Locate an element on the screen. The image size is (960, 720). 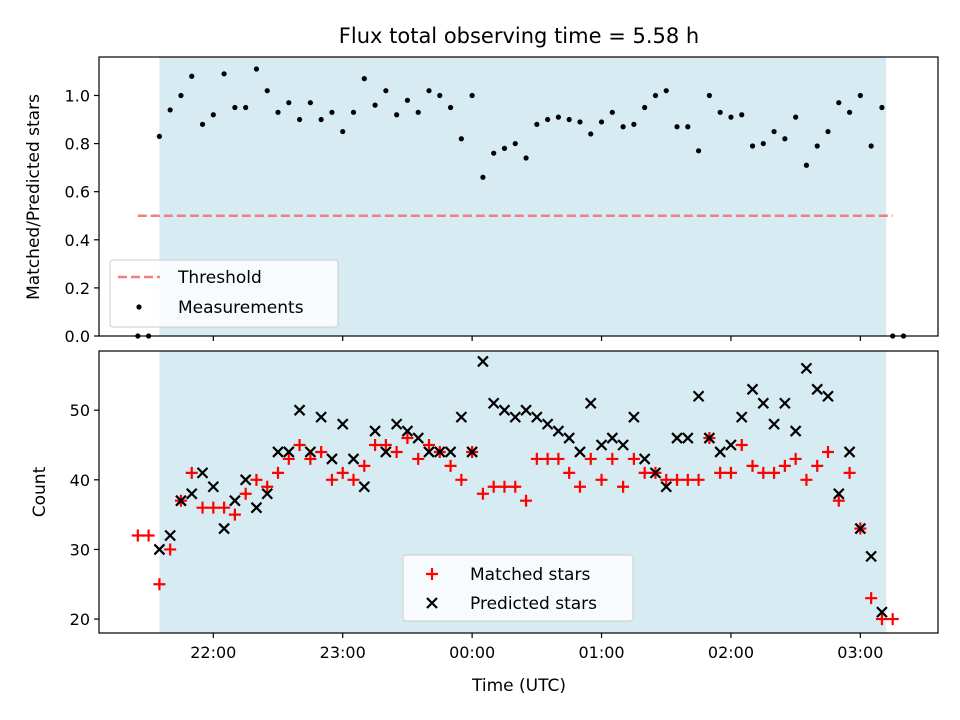
bottom-y-axis-label: Count is located at coordinates (40, 491).